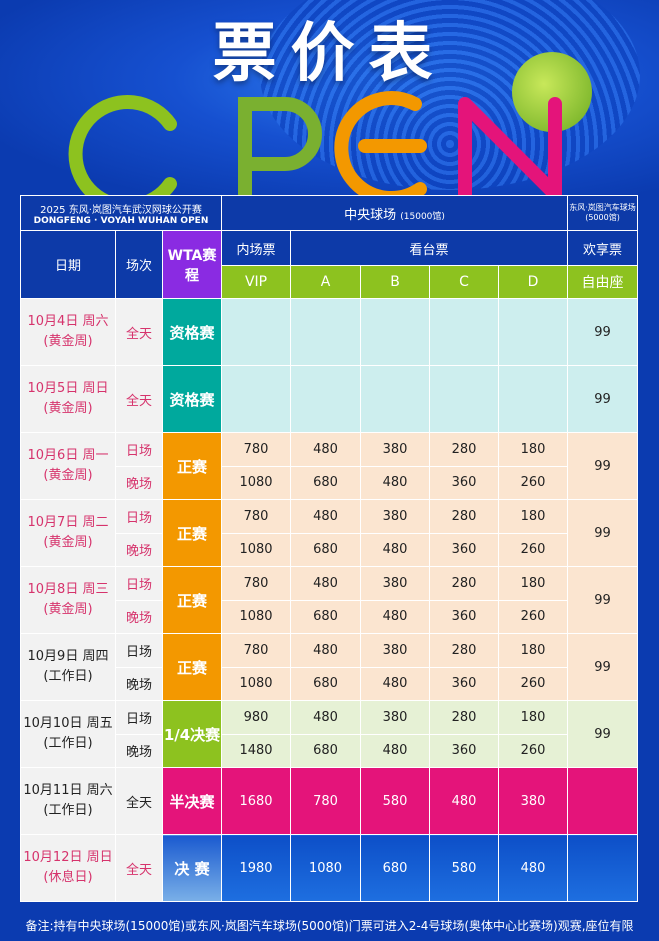 Image resolution: width=659 pixels, height=941 pixels. What do you see at coordinates (68, 522) in the screenshot?
I see `date-text: 10月7日 周二` at bounding box center [68, 522].